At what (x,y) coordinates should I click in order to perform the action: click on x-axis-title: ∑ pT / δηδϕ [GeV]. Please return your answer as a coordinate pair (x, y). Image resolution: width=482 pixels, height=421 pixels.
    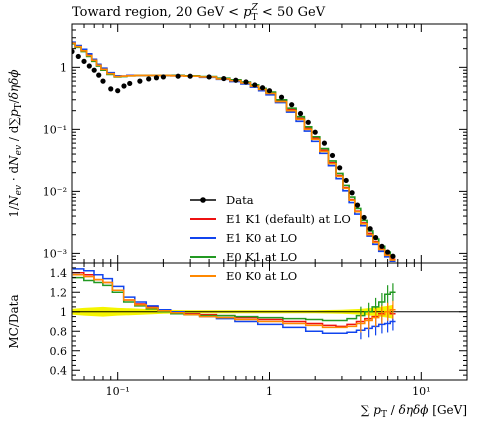
    Looking at the image, I should click on (414, 411).